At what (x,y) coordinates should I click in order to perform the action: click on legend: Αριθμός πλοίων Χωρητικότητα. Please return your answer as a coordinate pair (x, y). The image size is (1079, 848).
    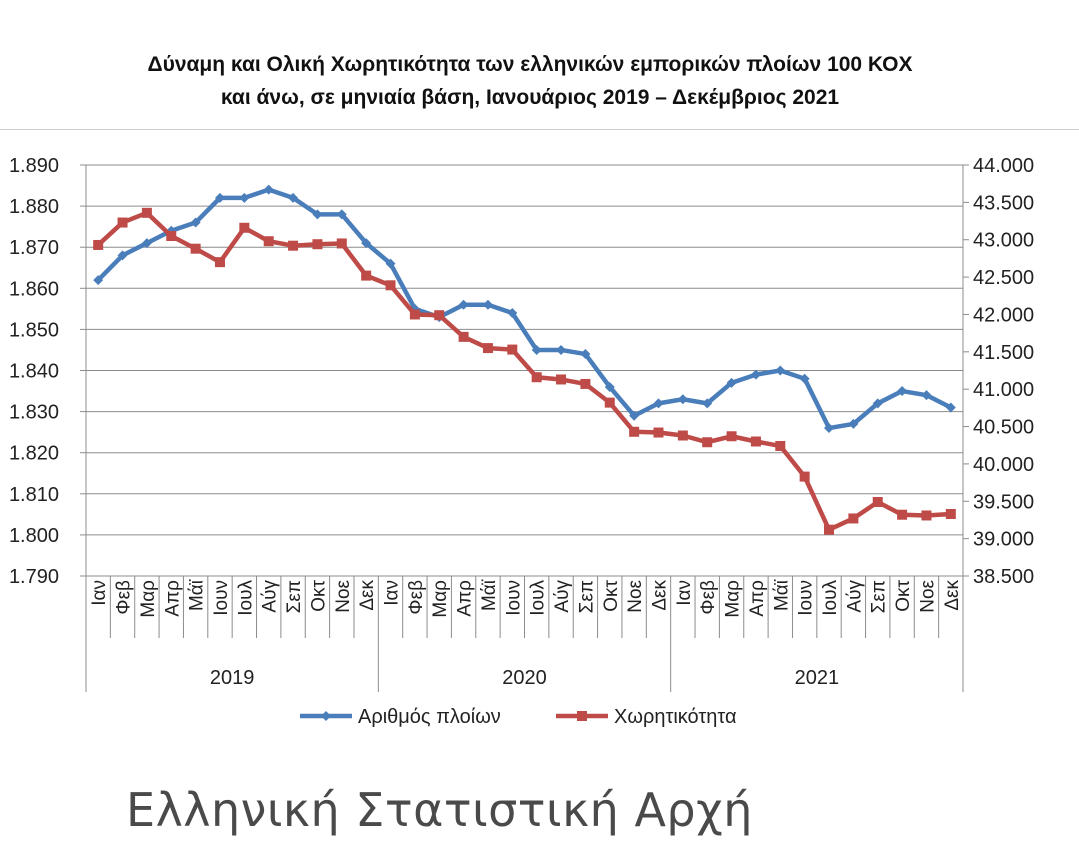
    Looking at the image, I should click on (518, 717).